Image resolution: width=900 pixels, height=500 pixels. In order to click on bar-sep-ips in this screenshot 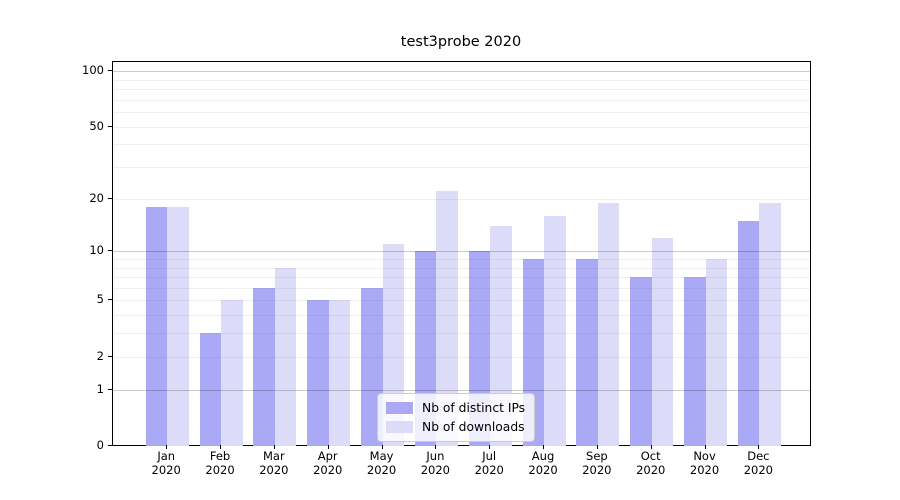, I will do `click(587, 352)`.